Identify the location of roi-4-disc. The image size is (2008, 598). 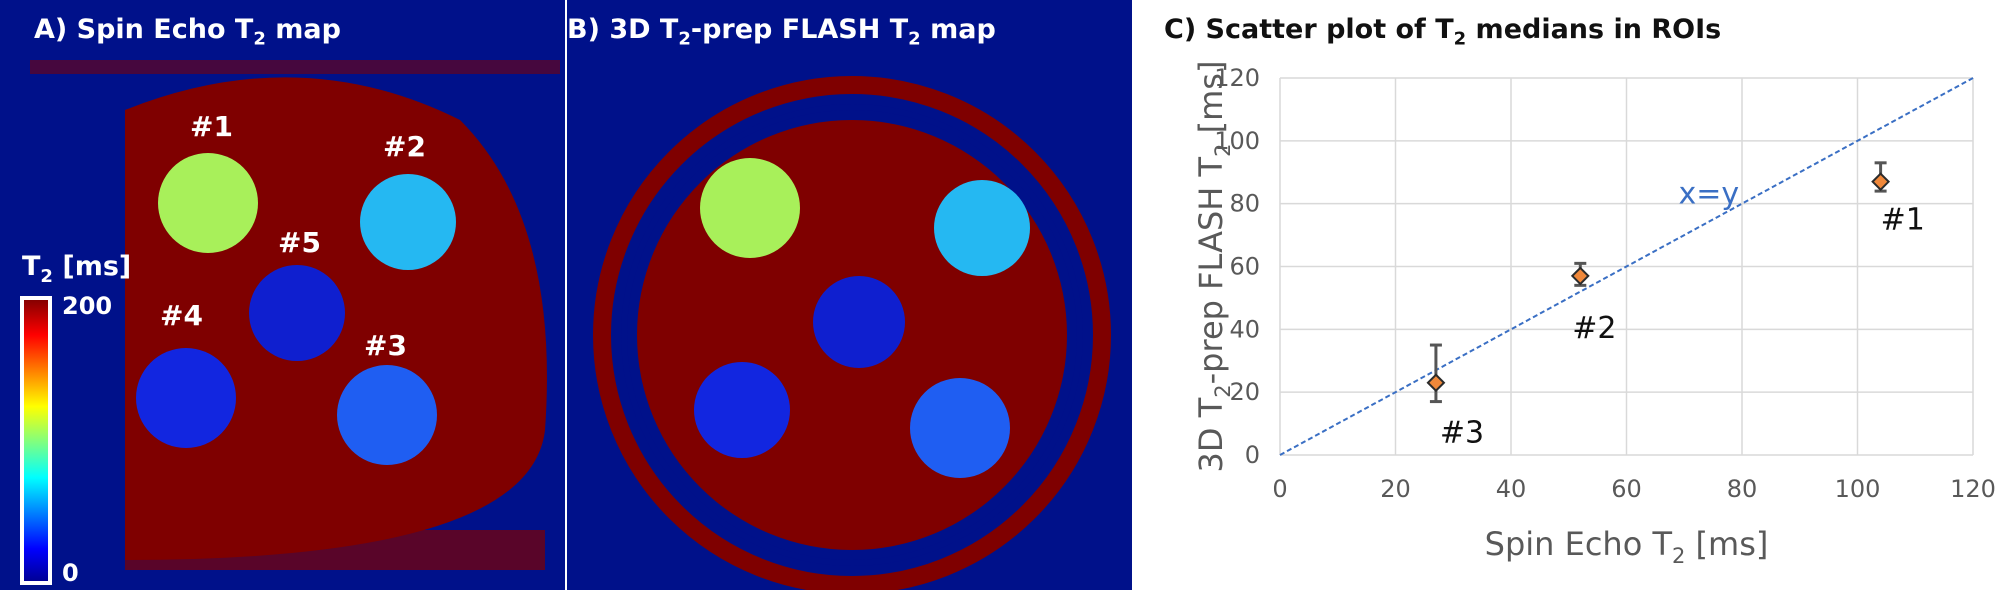
(186, 398).